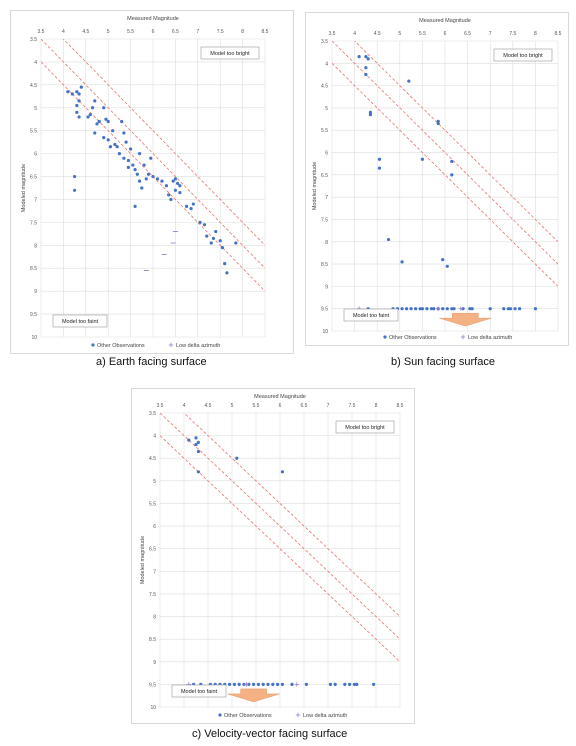 The height and width of the screenshot is (746, 576). Describe the element at coordinates (324, 176) in the screenshot. I see `y-tick-label: 6.5` at that location.